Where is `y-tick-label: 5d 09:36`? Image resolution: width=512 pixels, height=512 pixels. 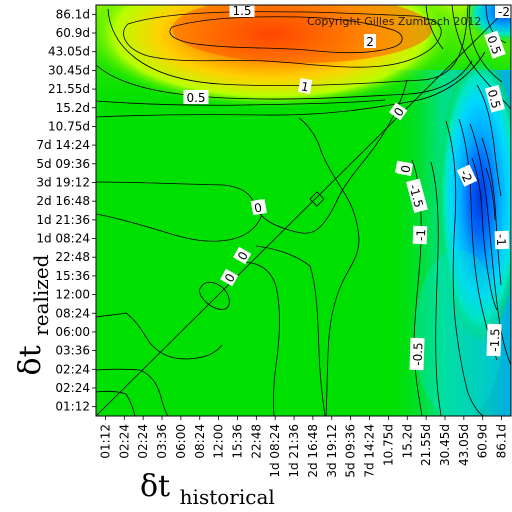
y-tick-label: 5d 09:36 is located at coordinates (63, 164).